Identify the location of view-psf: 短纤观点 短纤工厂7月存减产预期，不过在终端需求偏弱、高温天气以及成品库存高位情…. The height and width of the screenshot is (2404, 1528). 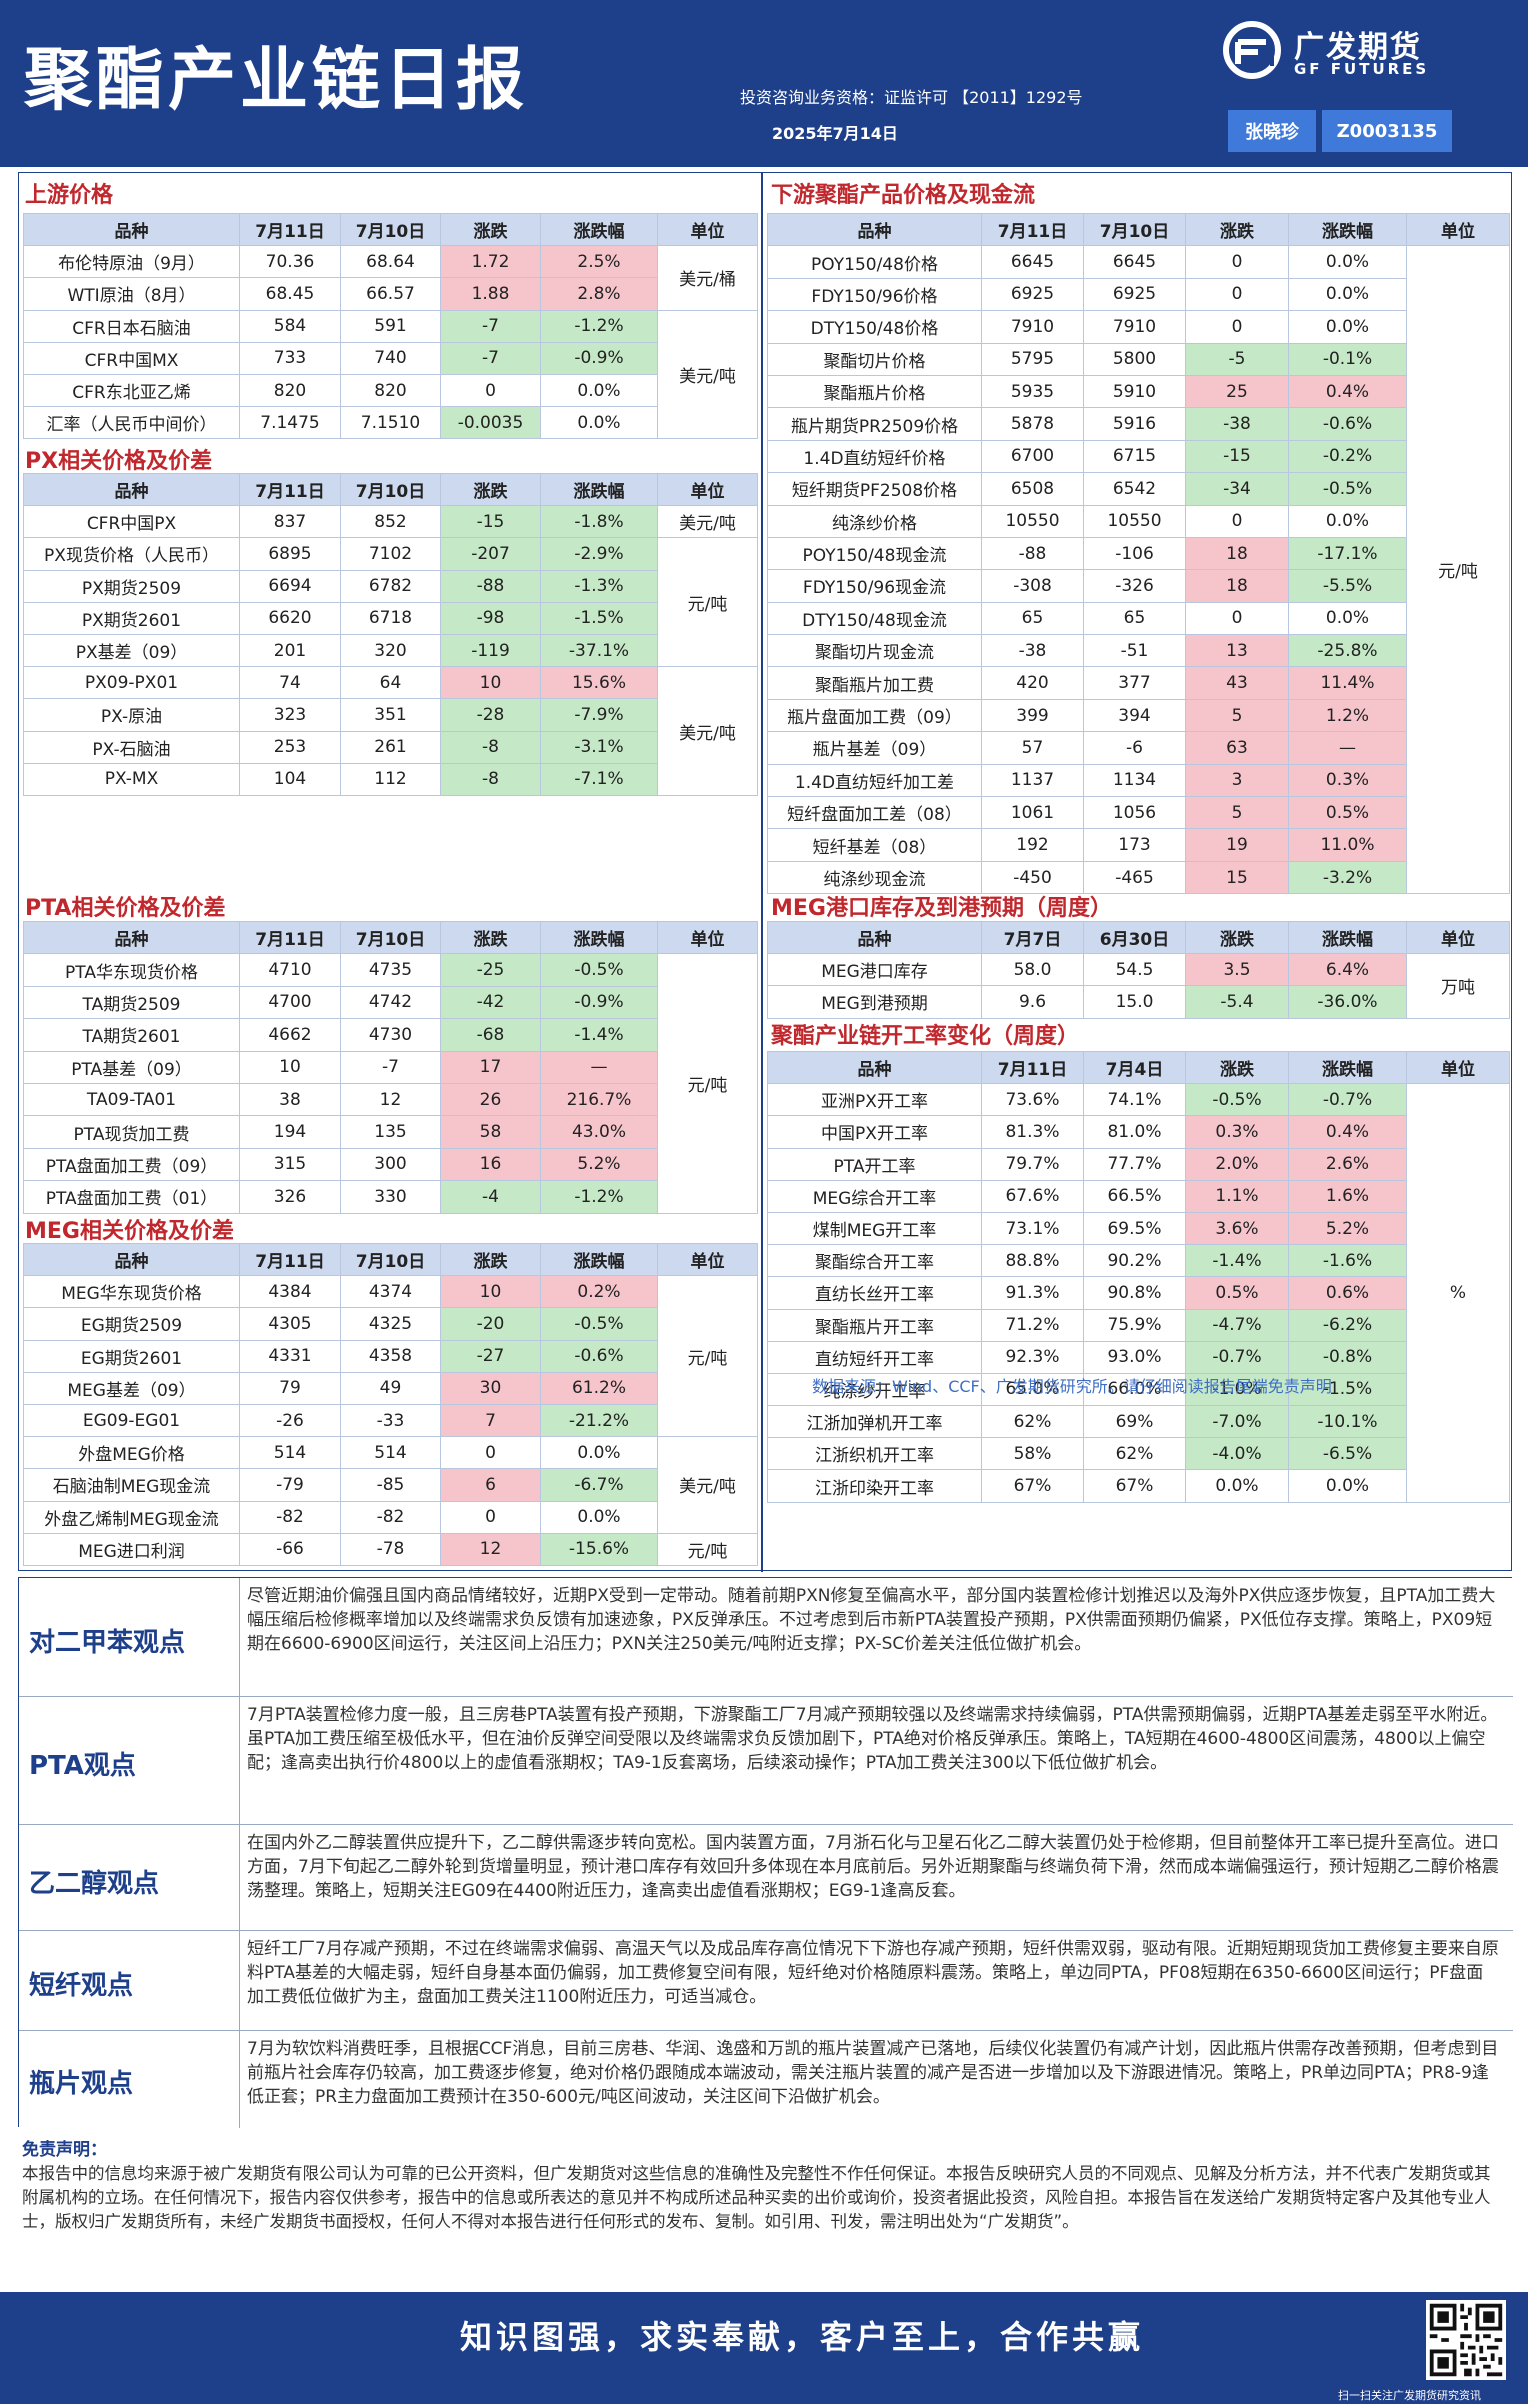
(766, 1980).